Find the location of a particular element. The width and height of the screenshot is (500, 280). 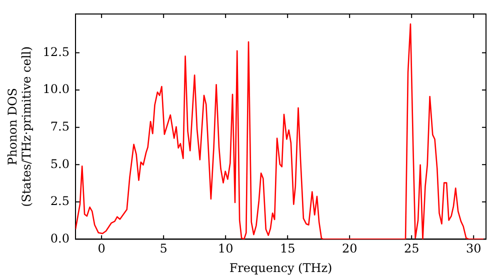

y-tick-label: 5.0 is located at coordinates (60, 163).